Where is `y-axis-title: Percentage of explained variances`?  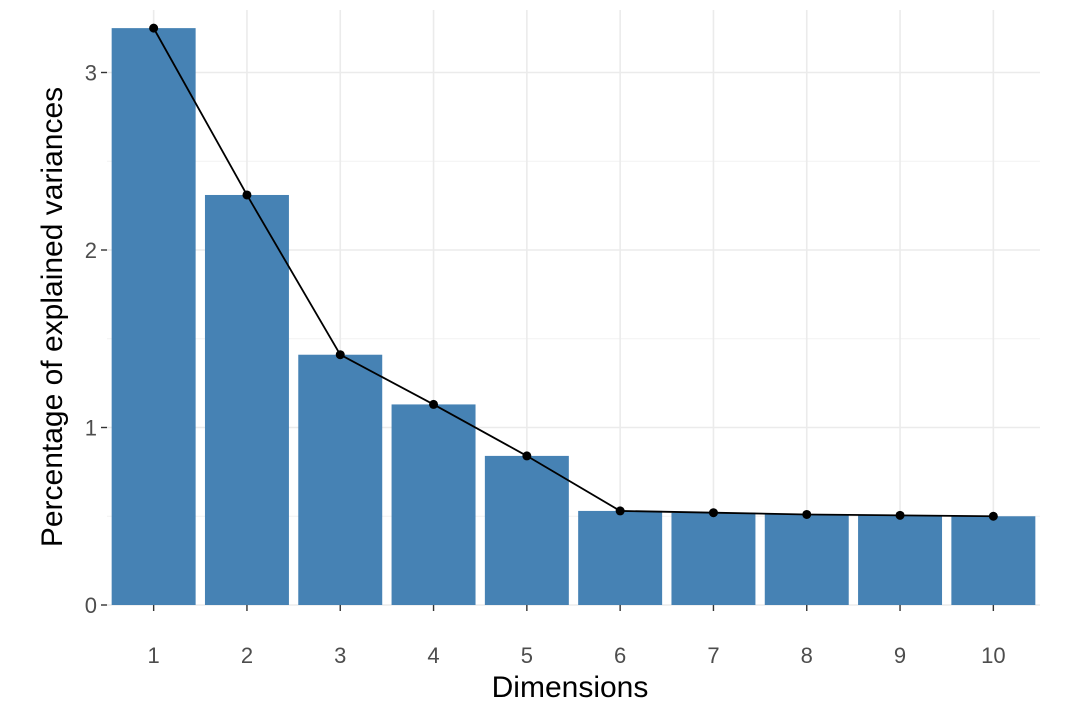 y-axis-title: Percentage of explained variances is located at coordinates (52, 317).